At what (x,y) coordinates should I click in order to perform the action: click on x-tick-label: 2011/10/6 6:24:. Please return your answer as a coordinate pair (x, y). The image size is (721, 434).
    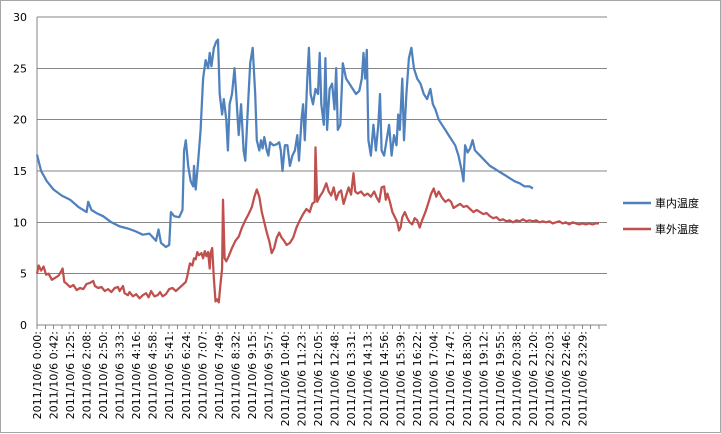
    Looking at the image, I should click on (186, 375).